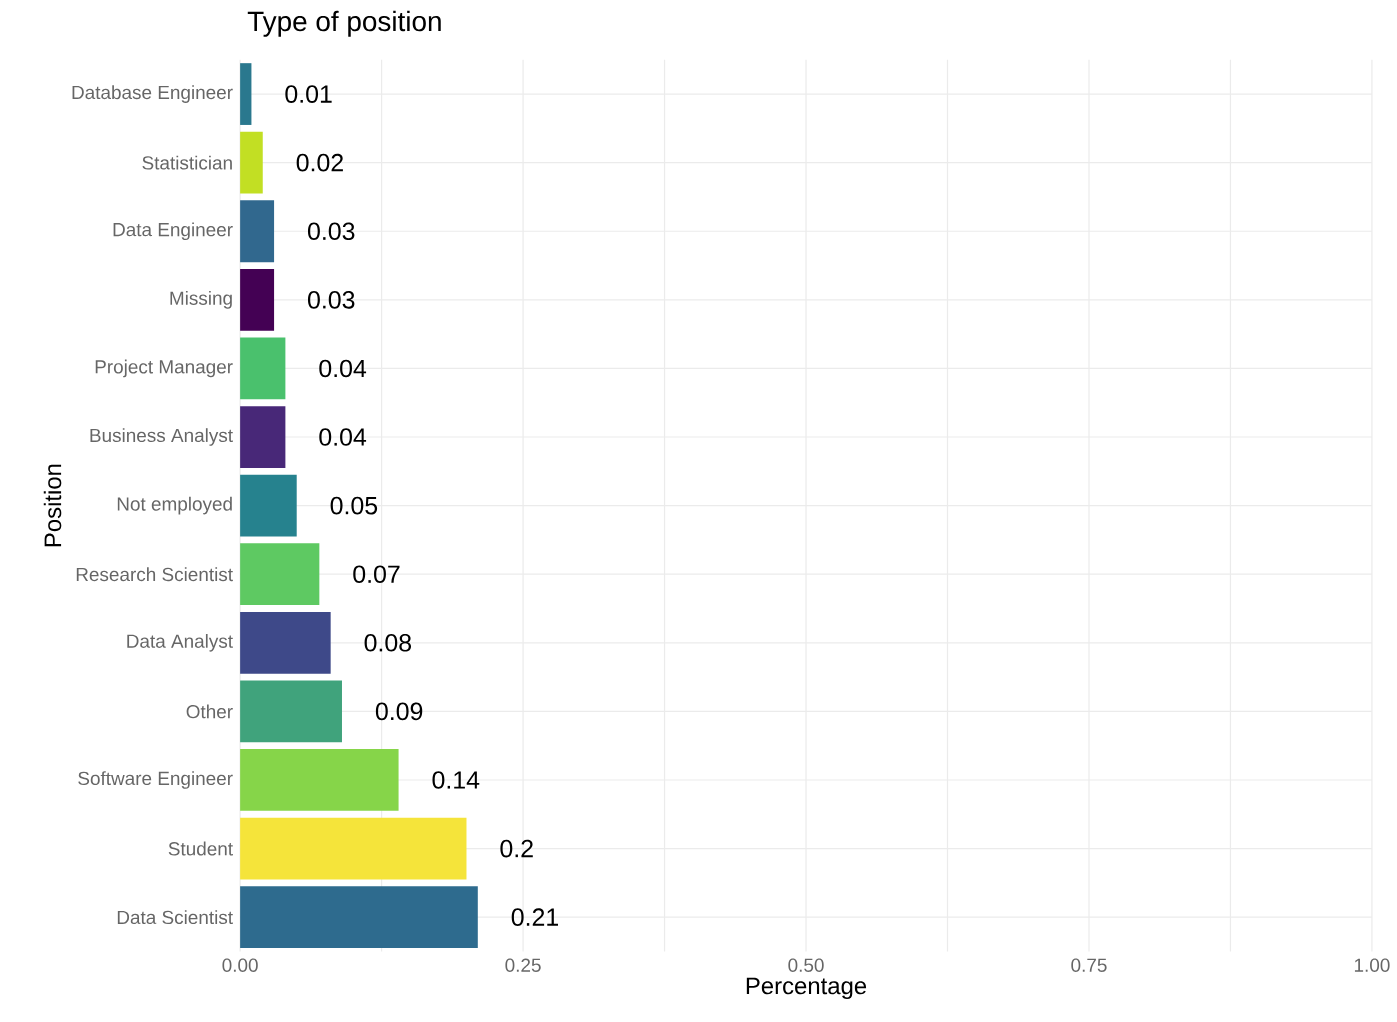 Image resolution: width=1397 pixels, height=1022 pixels. What do you see at coordinates (354, 505) in the screenshot?
I see `data-label: 0.05` at bounding box center [354, 505].